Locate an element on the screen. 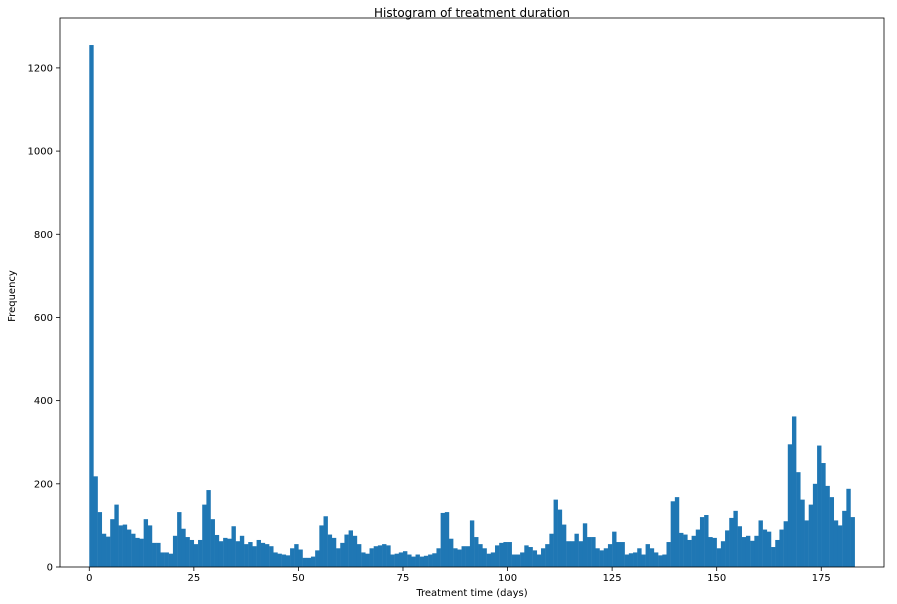  y-tick-label: 800 is located at coordinates (43, 235).